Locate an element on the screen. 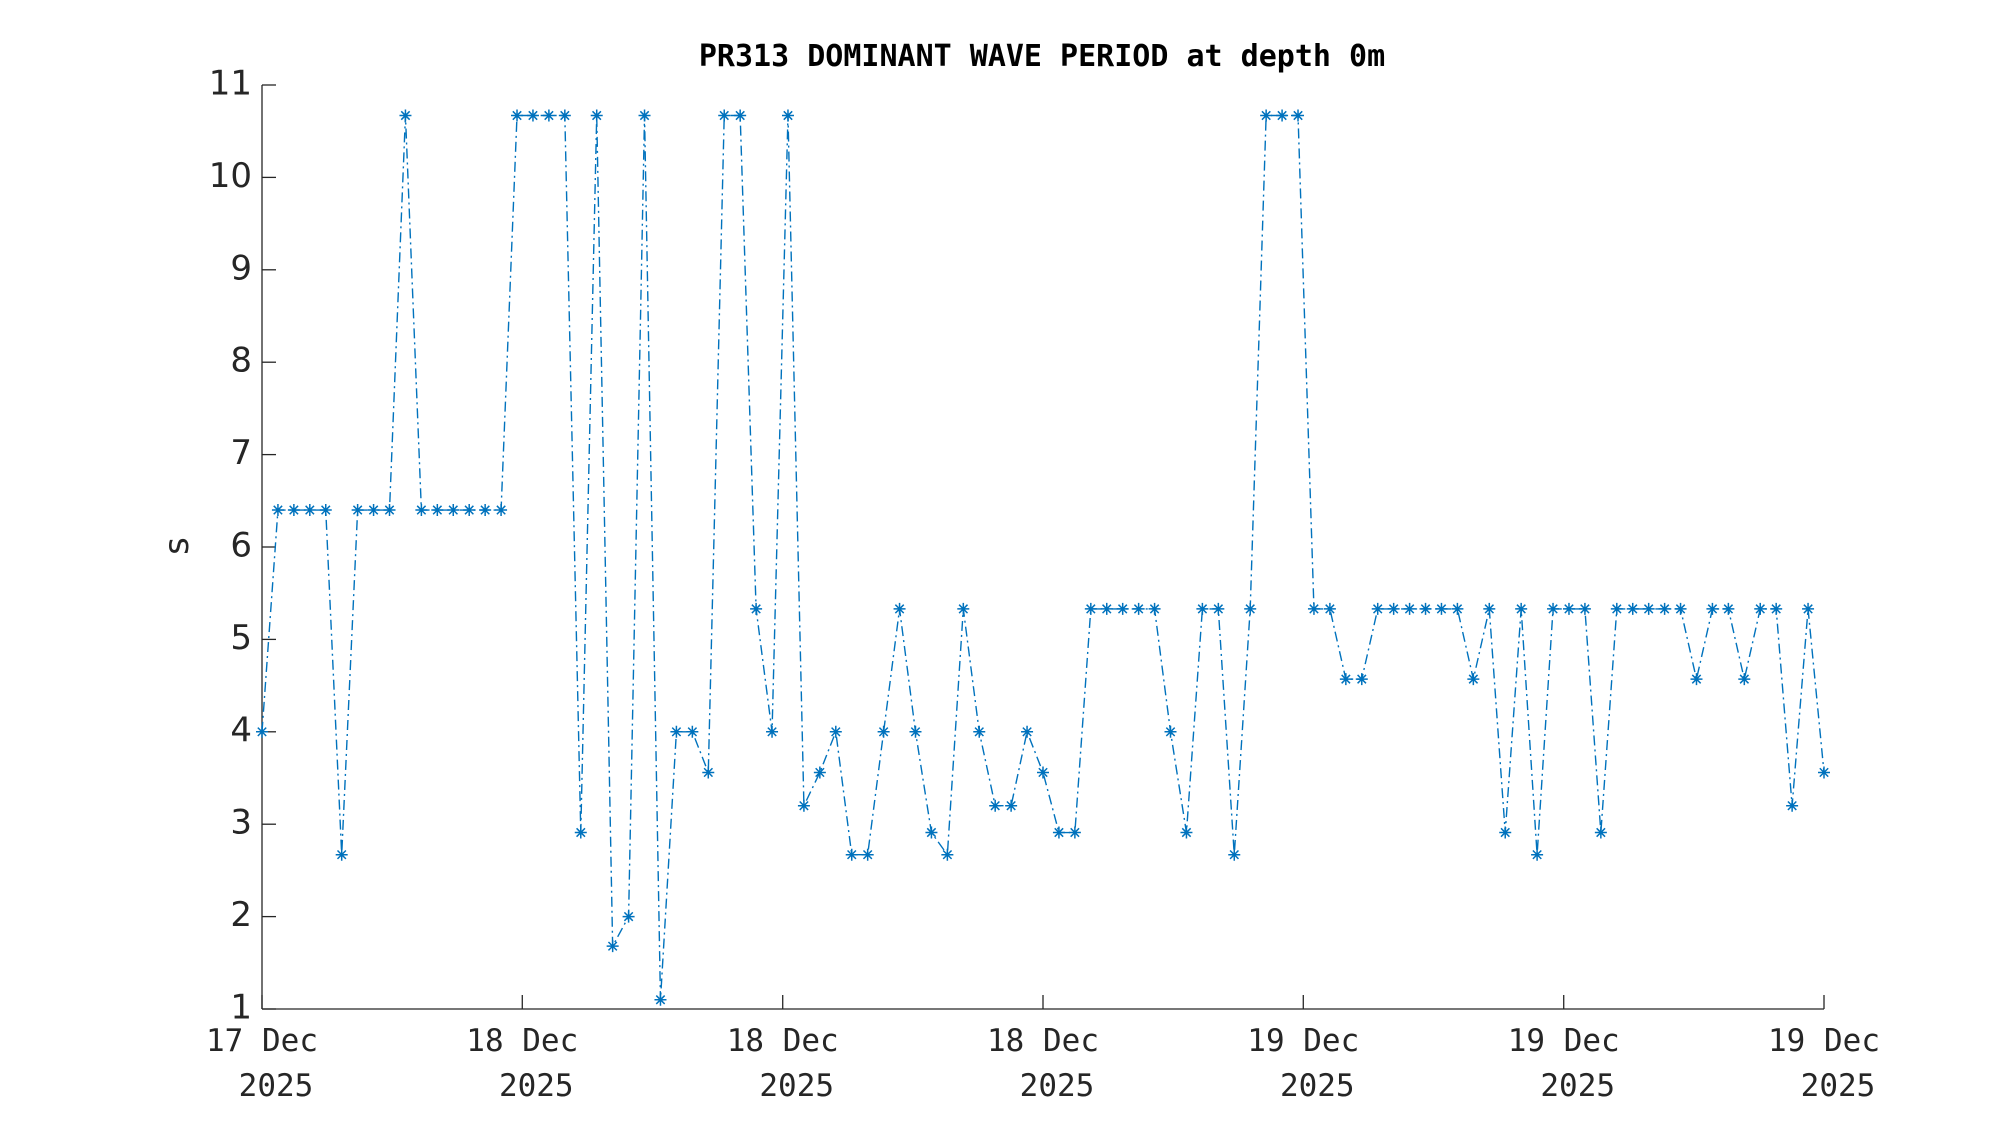  y-tick-label: 4 is located at coordinates (241, 730).